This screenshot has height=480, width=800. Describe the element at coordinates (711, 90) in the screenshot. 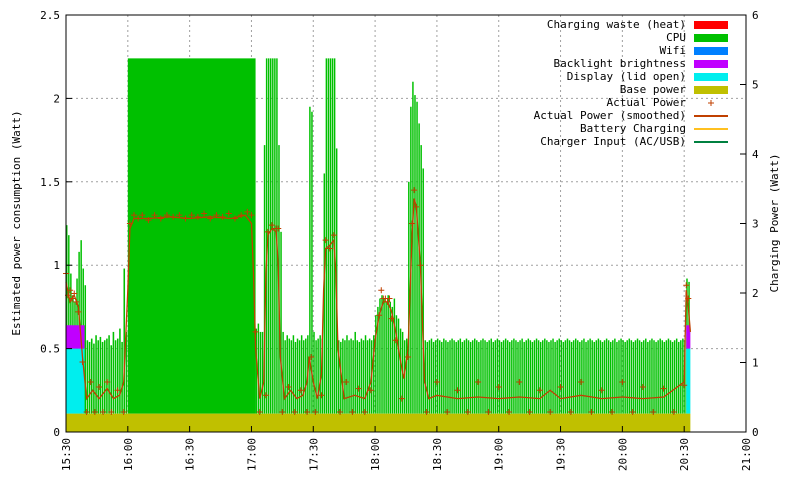

I see `legend-swatch` at that location.